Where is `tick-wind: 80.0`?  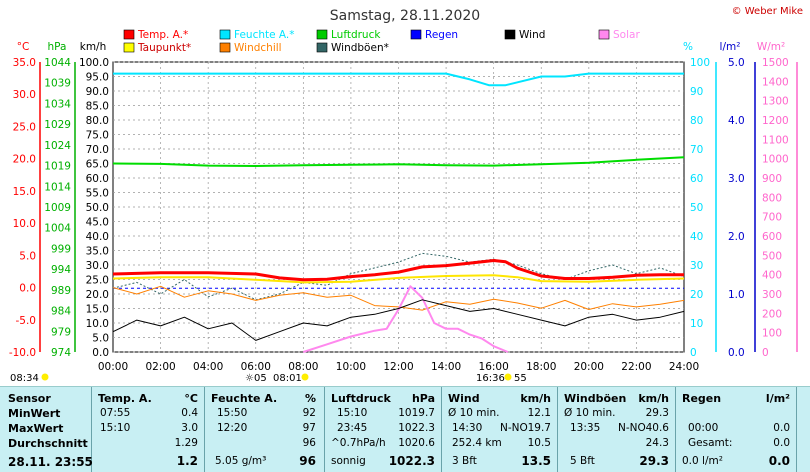
tick-wind: 80.0 is located at coordinates (97, 121).